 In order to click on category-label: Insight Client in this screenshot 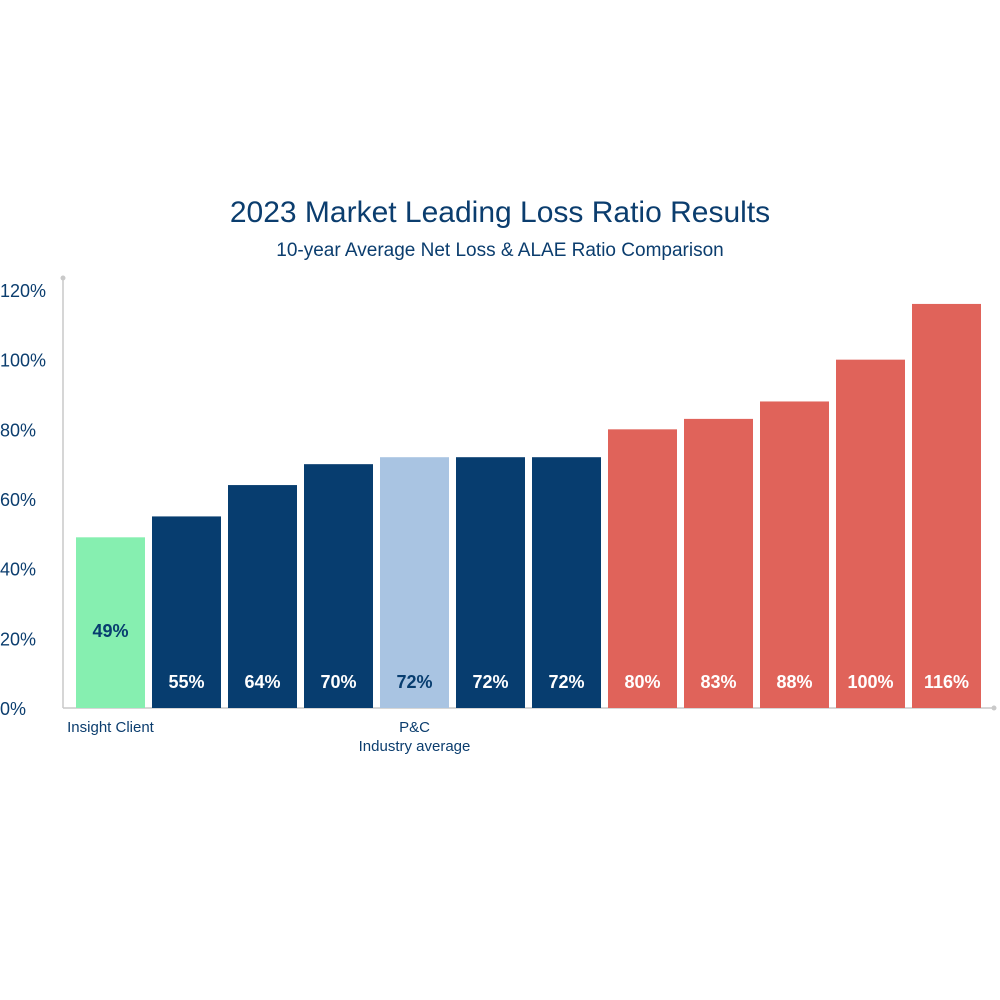, I will do `click(111, 727)`.